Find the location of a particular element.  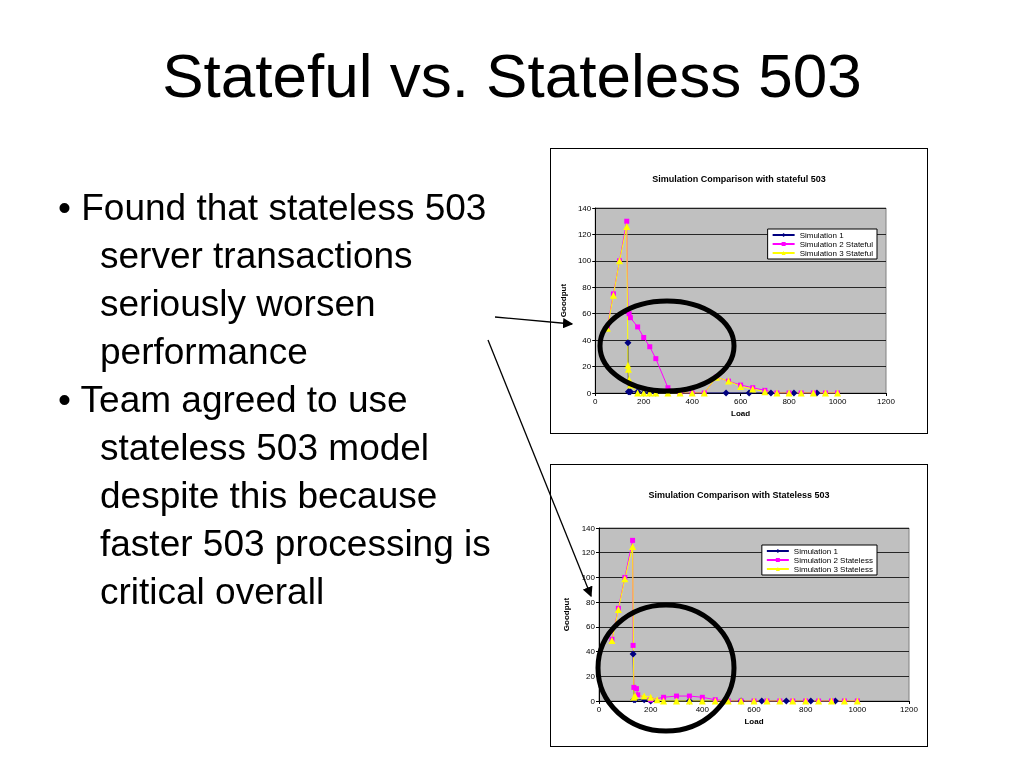

legend-label: Simulation 2 Stateless is located at coordinates (833, 560).